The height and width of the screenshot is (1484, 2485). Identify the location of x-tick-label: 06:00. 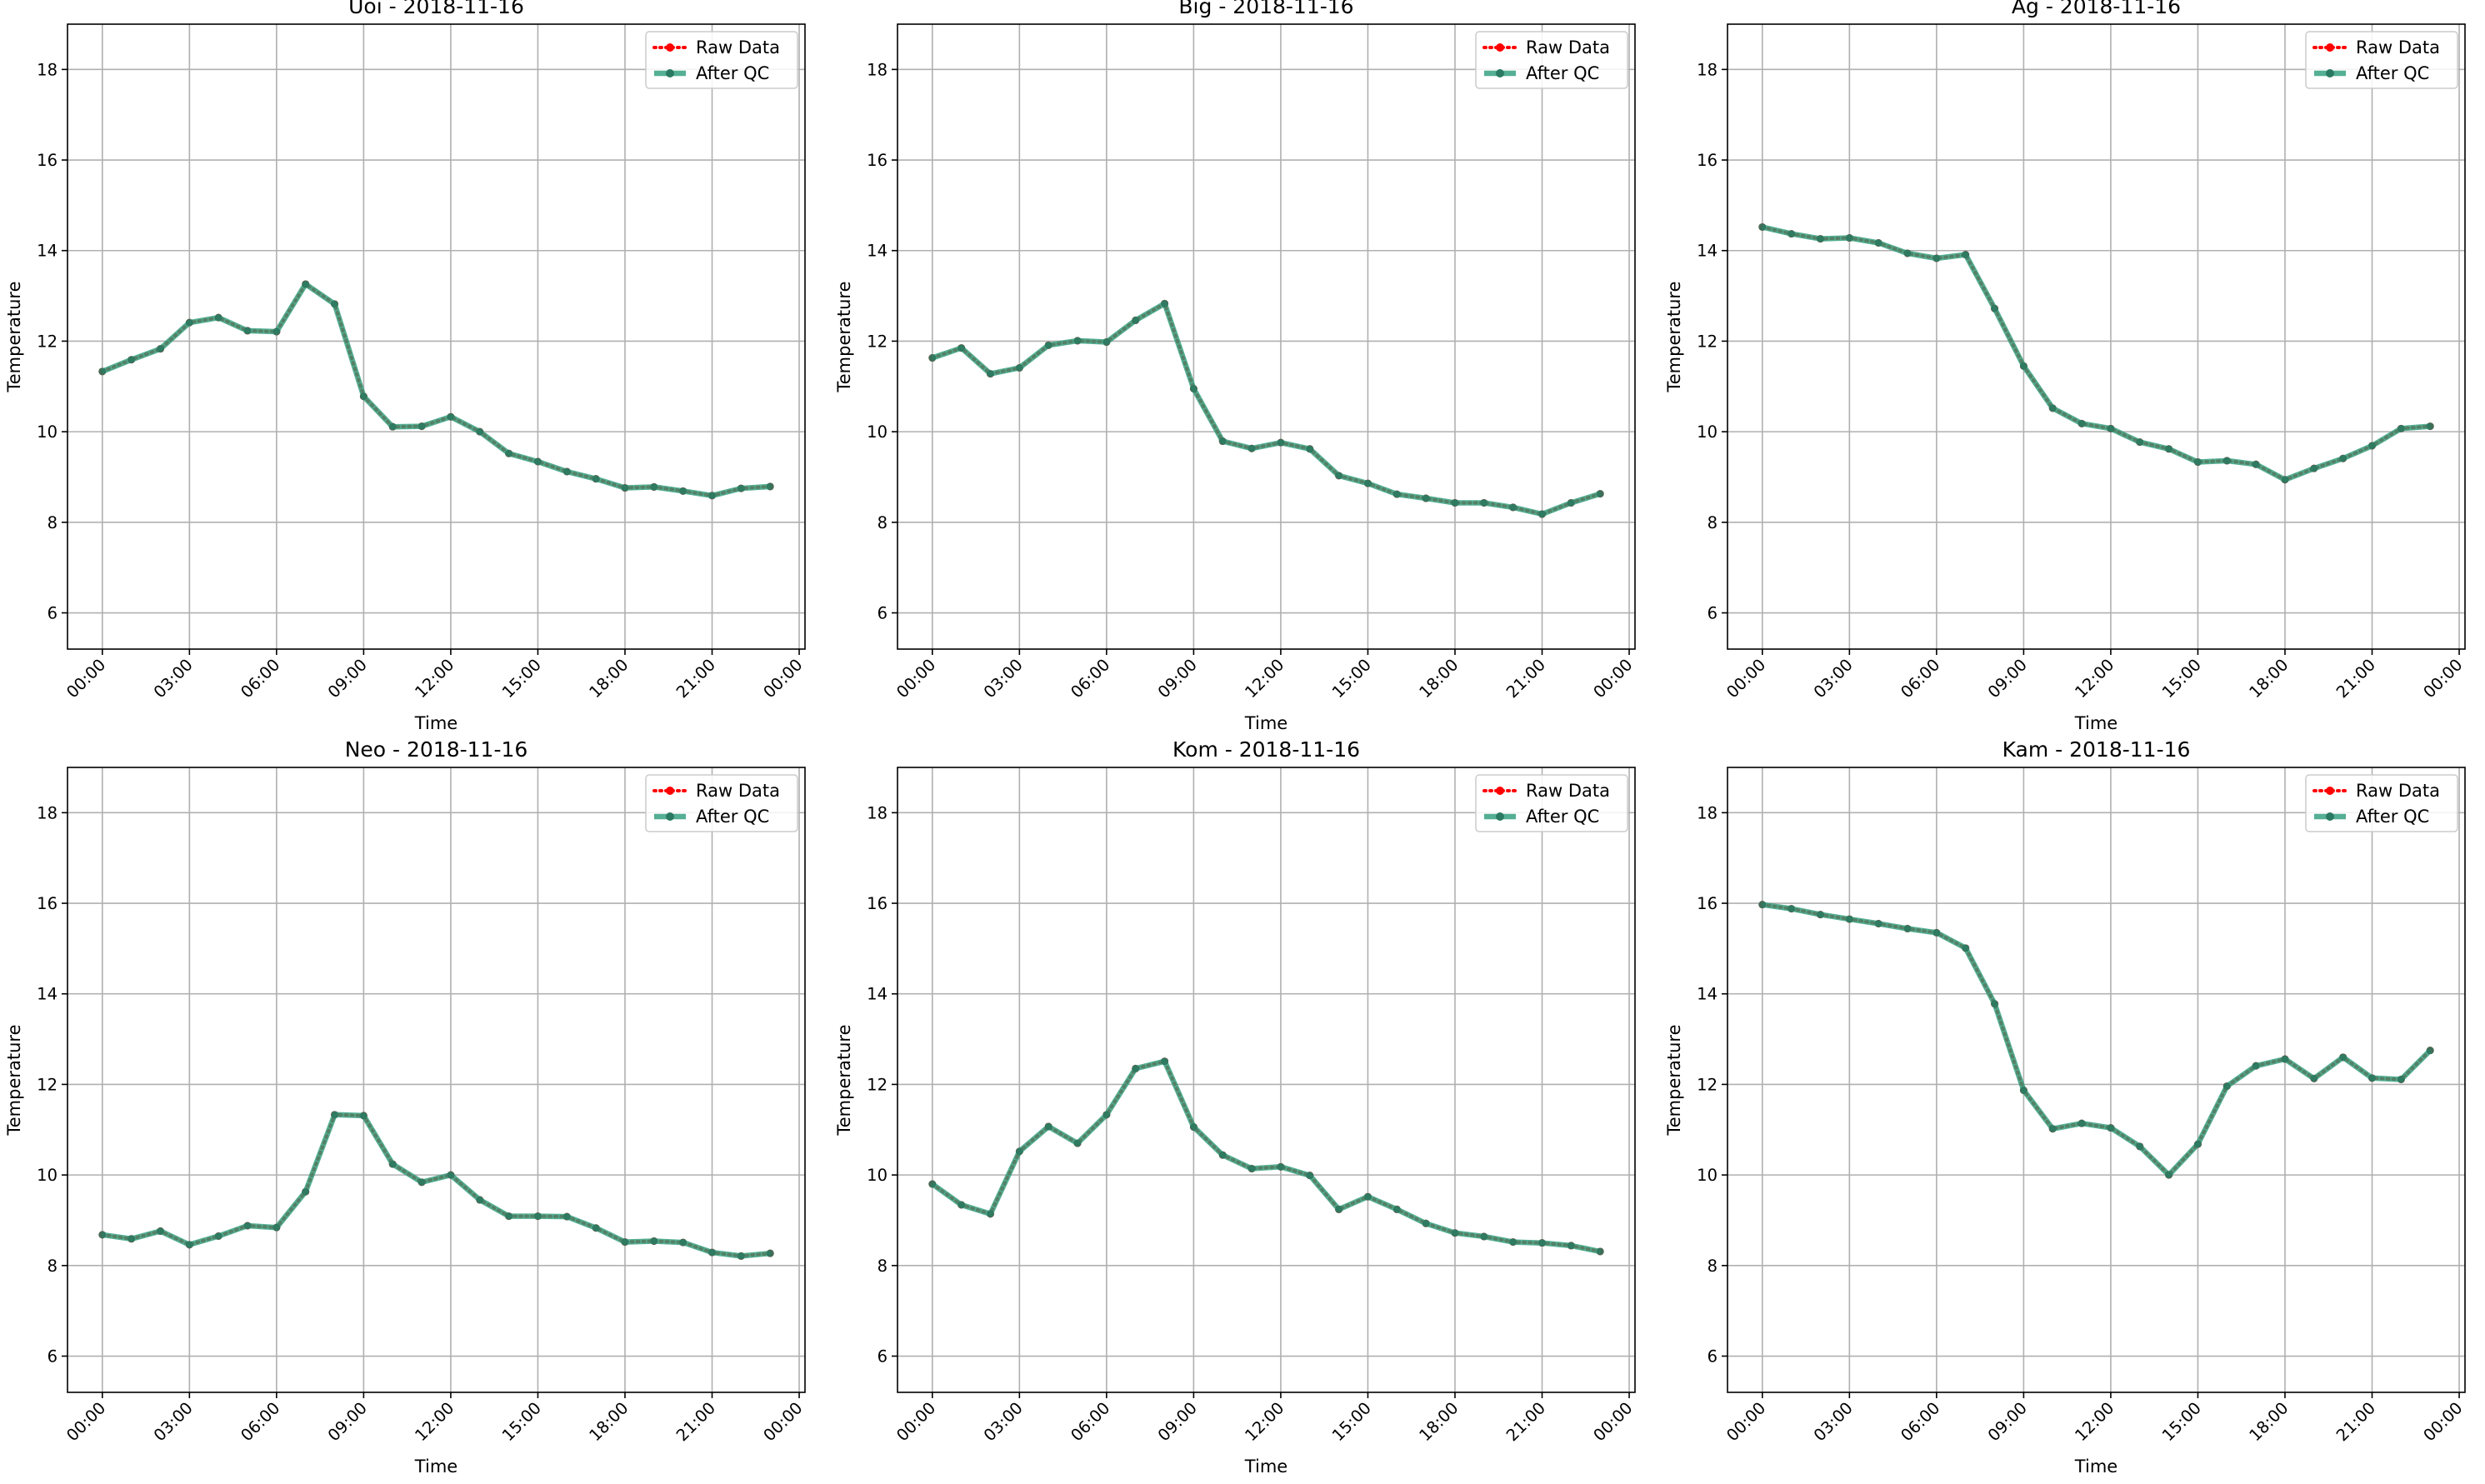
(1920, 1421).